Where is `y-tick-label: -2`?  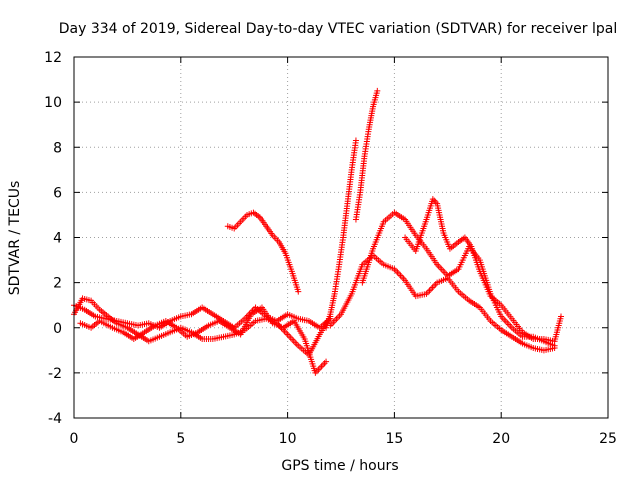 y-tick-label: -2 is located at coordinates (55, 374).